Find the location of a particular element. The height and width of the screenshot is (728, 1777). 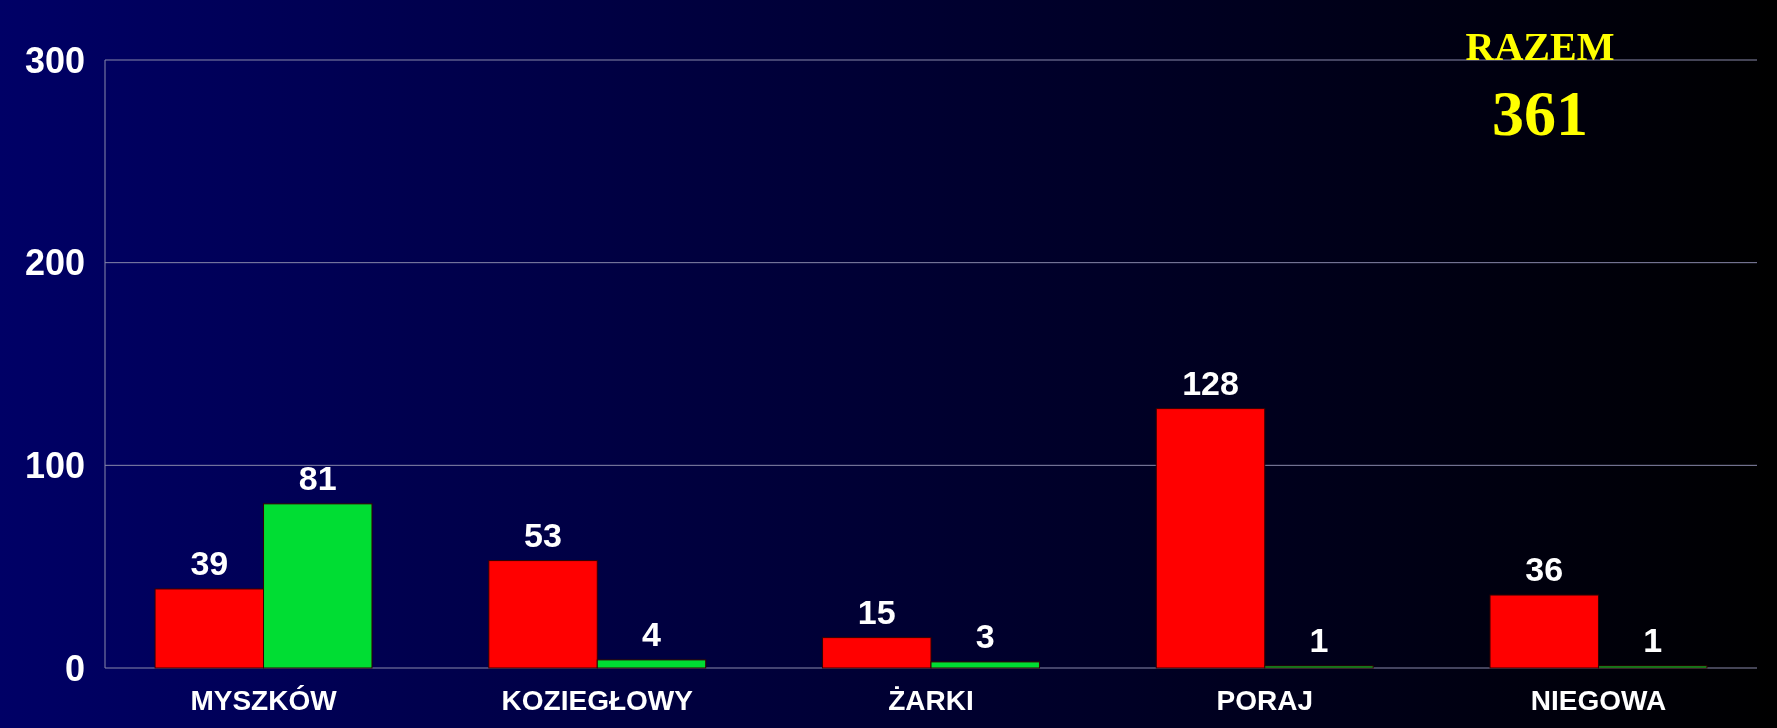

data-label: 53 is located at coordinates (543, 534).